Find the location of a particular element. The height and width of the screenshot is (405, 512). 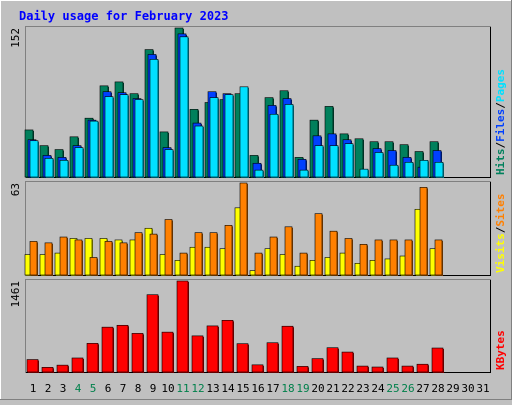

x-tick-label-17: 17 is located at coordinates (272, 388).